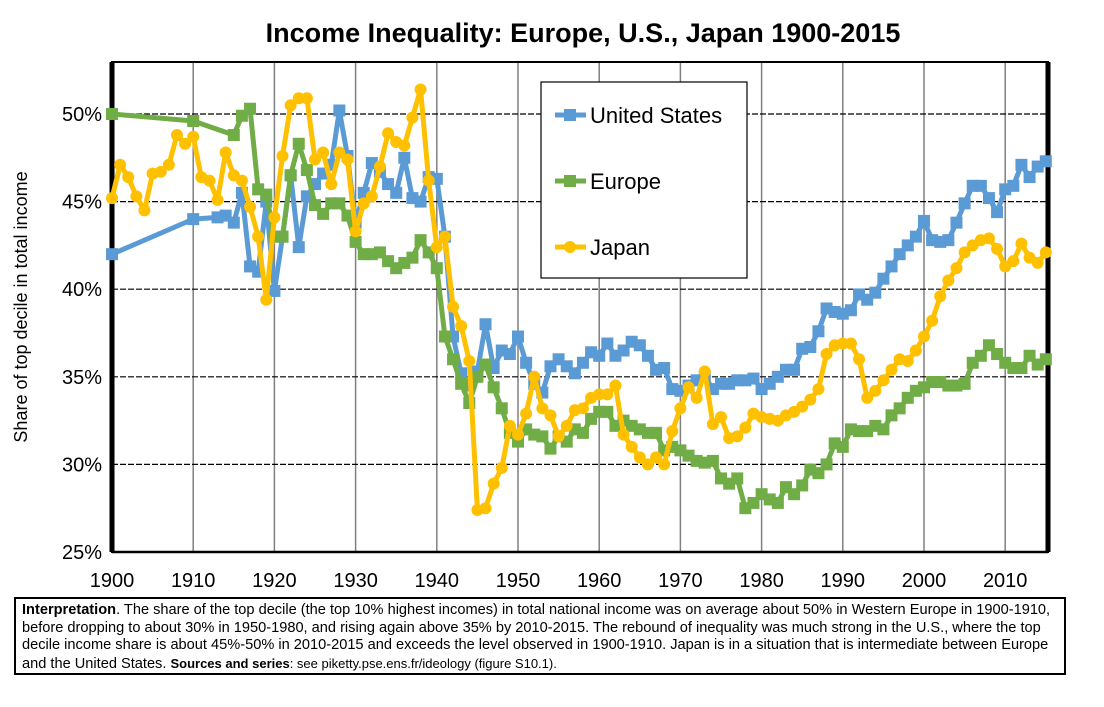 This screenshot has height=707, width=1104. What do you see at coordinates (82, 465) in the screenshot?
I see `y-tick-label: 30%` at bounding box center [82, 465].